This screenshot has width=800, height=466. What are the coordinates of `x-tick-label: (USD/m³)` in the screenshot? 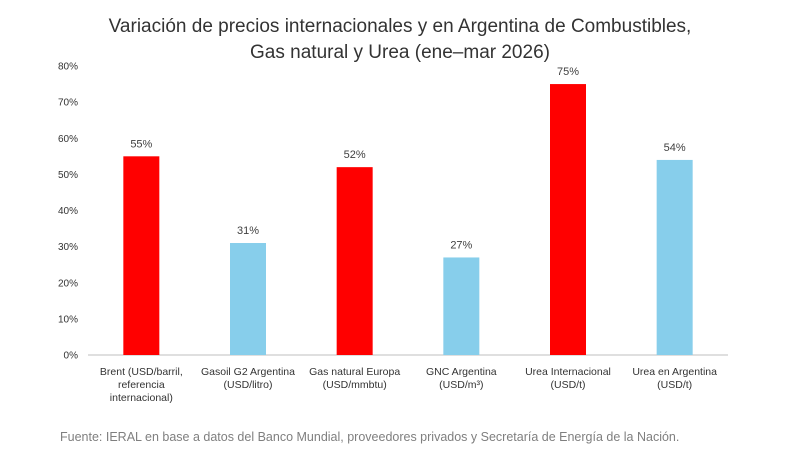 It's located at (461, 385).